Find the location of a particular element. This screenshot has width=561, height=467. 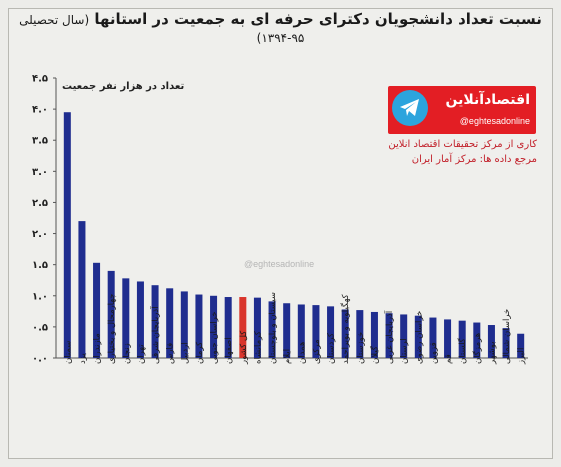

y-tick-label: ۱.۵ is located at coordinates (40, 265).